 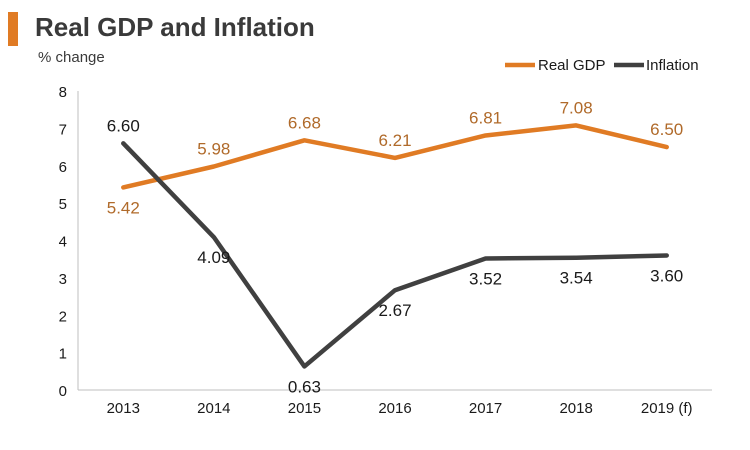 What do you see at coordinates (304, 408) in the screenshot?
I see `x-tick-label: 2015` at bounding box center [304, 408].